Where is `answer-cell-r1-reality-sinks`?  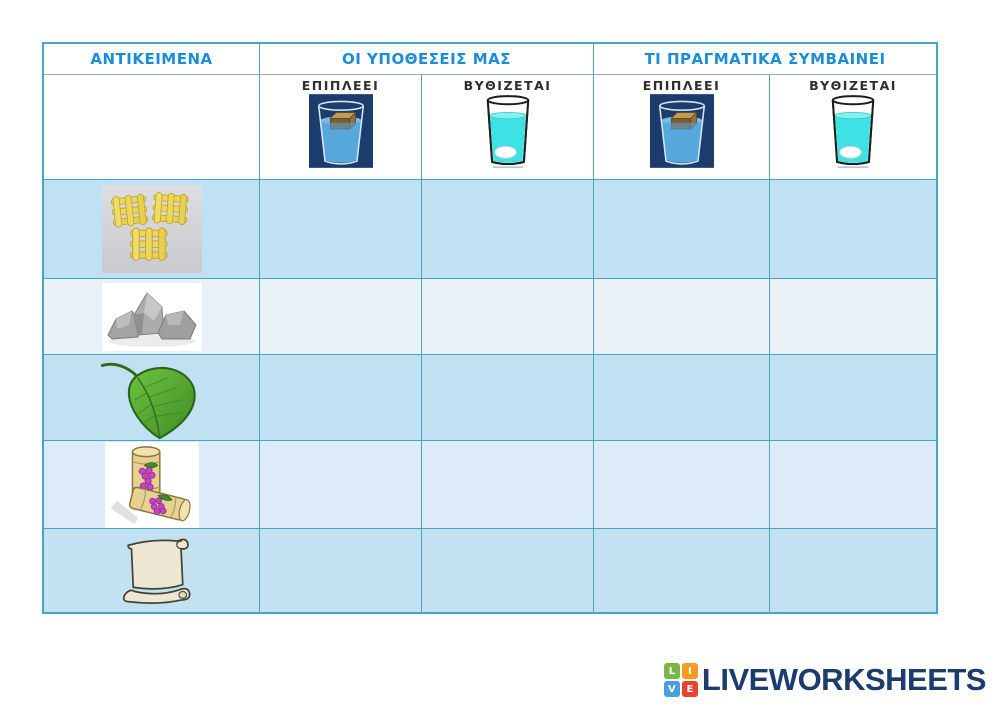
answer-cell-r1-reality-sinks is located at coordinates (853, 229).